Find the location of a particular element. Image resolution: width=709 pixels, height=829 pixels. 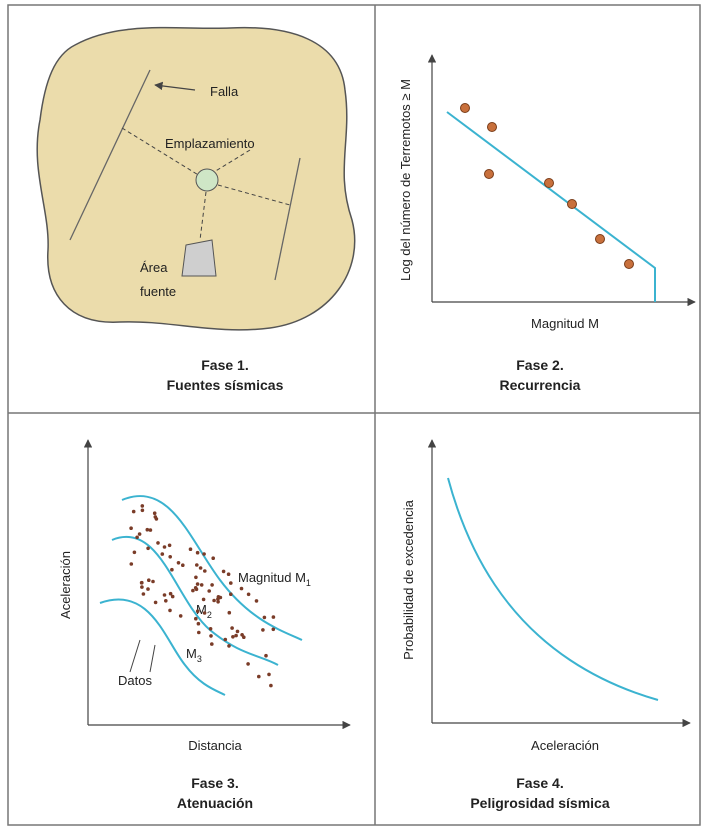

axis-label: Distancia is located at coordinates (215, 745).